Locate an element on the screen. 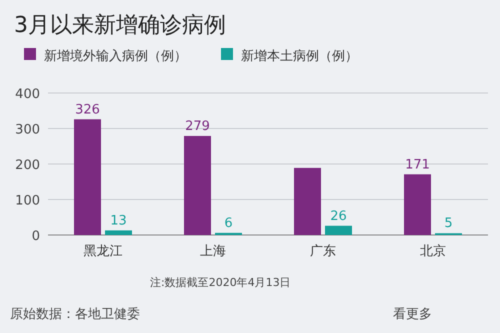  y-tick-label: 300 is located at coordinates (27, 130).